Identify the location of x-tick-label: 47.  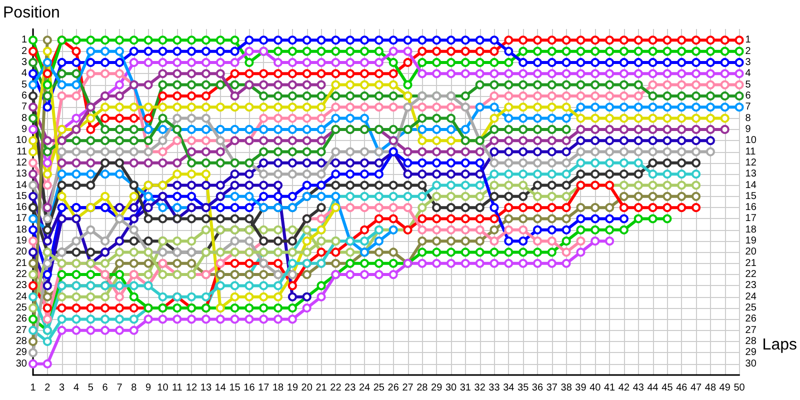
(696, 388).